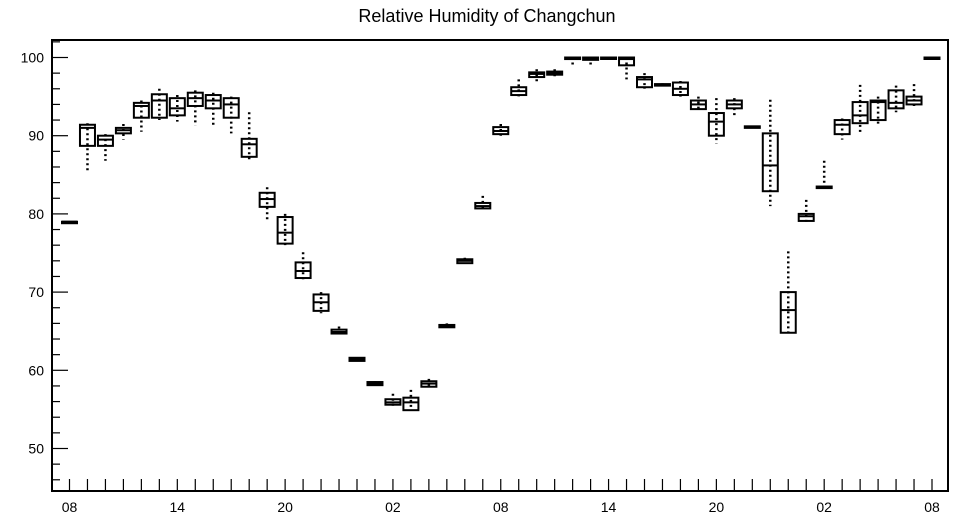 The image size is (957, 520). I want to click on y-tick-label: 80, so click(36, 214).